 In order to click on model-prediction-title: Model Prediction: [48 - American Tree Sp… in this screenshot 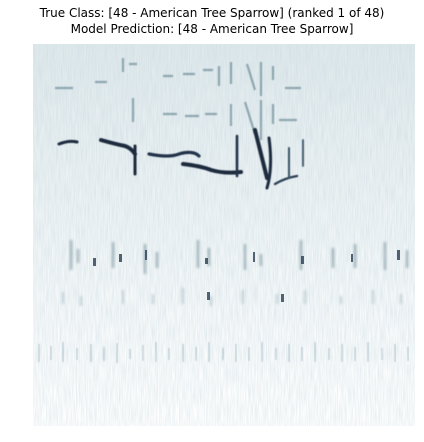, I will do `click(212, 29)`.